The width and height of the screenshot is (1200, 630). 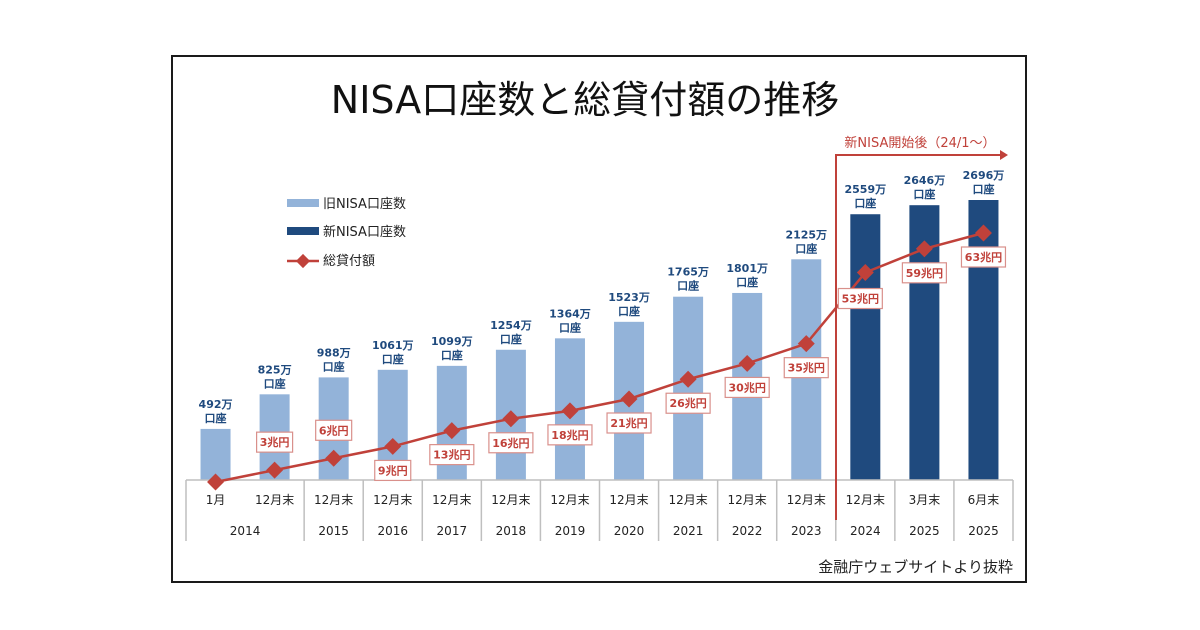 I want to click on year-label: 2019, so click(x=570, y=531).